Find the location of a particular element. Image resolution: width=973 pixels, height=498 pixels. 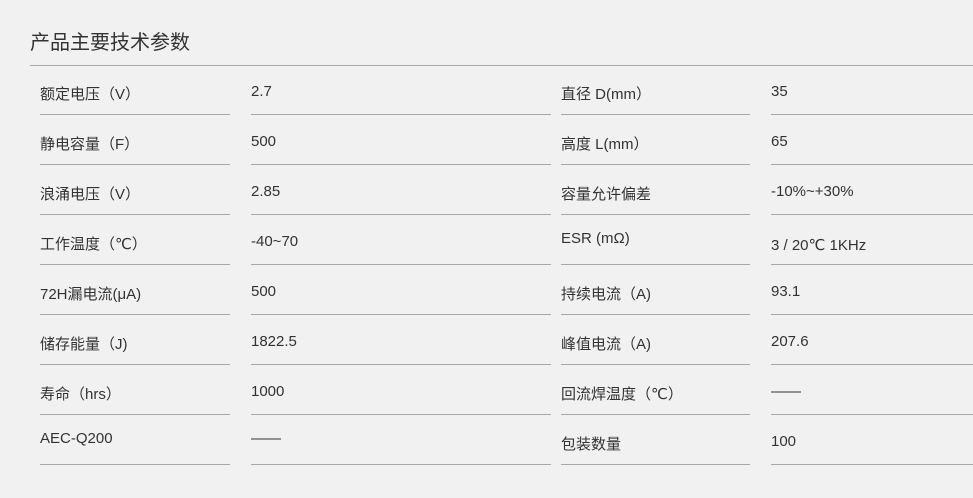

spec-label: 持续电流（A) is located at coordinates (655, 290).